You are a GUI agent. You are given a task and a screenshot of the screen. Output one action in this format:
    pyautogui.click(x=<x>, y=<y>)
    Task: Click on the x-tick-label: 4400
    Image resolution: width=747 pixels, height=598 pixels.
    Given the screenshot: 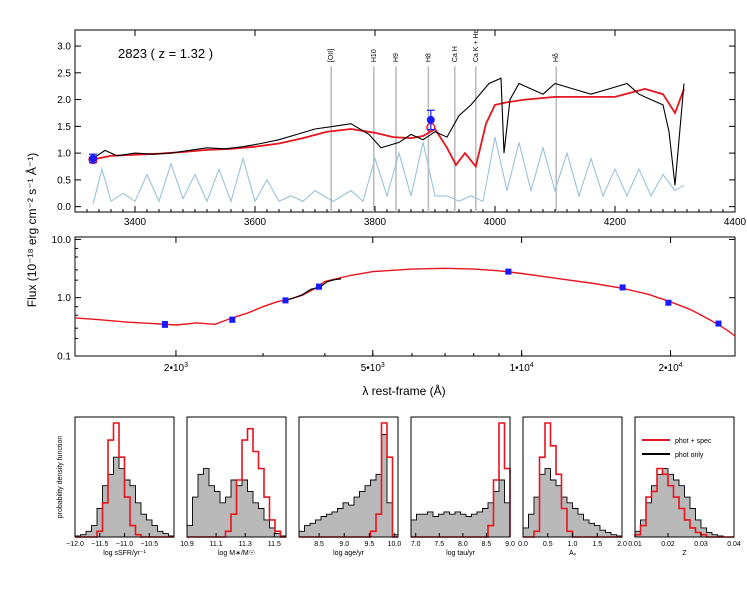 What is the action you would take?
    pyautogui.click(x=735, y=222)
    